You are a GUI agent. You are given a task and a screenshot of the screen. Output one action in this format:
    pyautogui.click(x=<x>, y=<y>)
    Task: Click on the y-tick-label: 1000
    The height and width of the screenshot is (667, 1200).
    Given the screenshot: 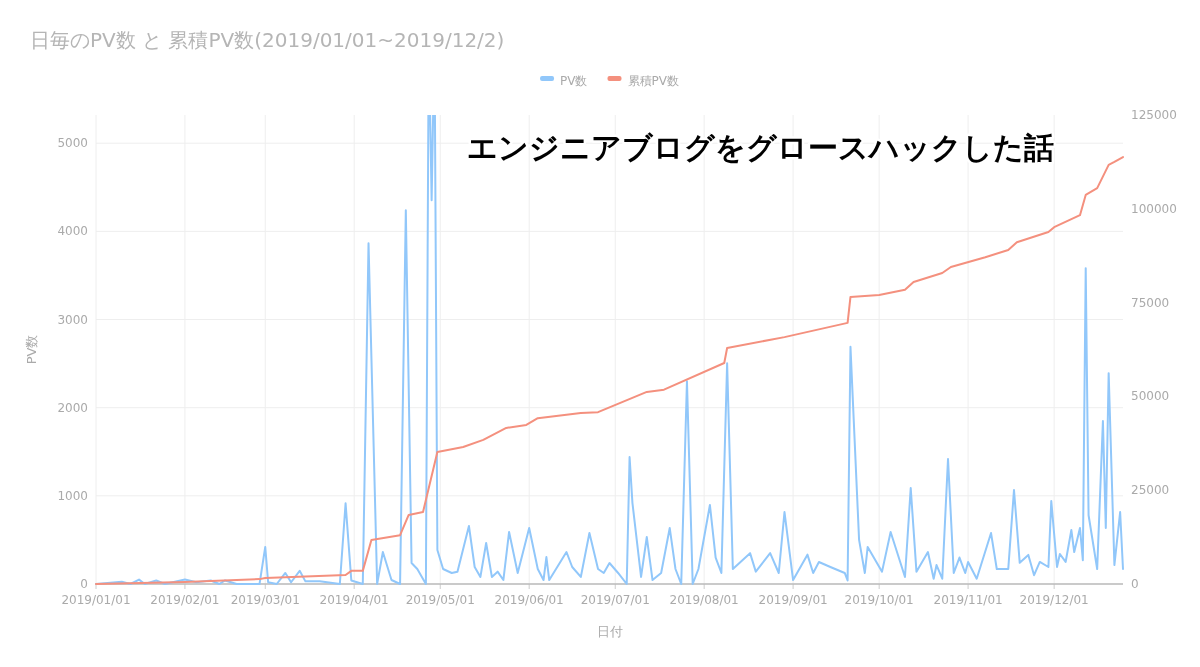 What is the action you would take?
    pyautogui.click(x=72, y=495)
    